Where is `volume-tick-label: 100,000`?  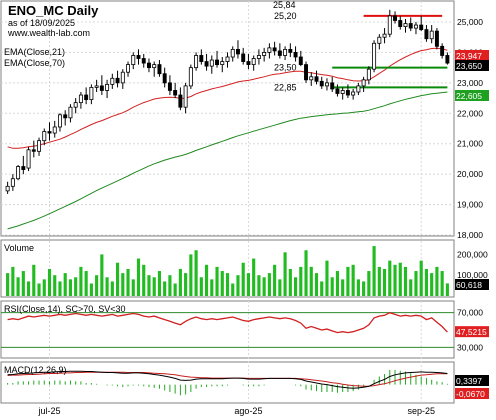
volume-tick-label: 100,000 is located at coordinates (472, 275).